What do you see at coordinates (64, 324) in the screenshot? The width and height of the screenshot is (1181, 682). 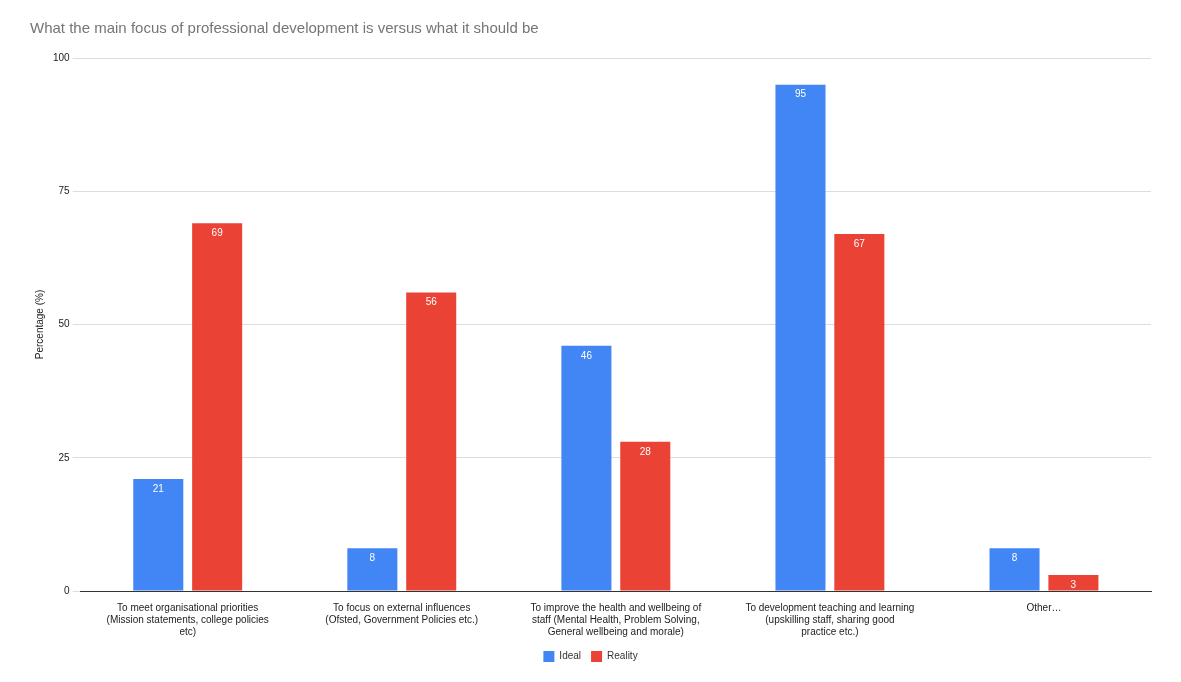 I see `y-tick-label: 50` at bounding box center [64, 324].